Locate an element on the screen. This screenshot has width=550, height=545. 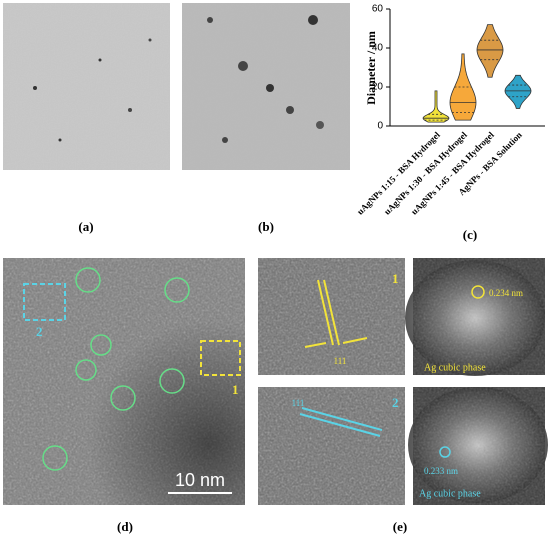
y-tick-label: 60 is located at coordinates (378, 9).